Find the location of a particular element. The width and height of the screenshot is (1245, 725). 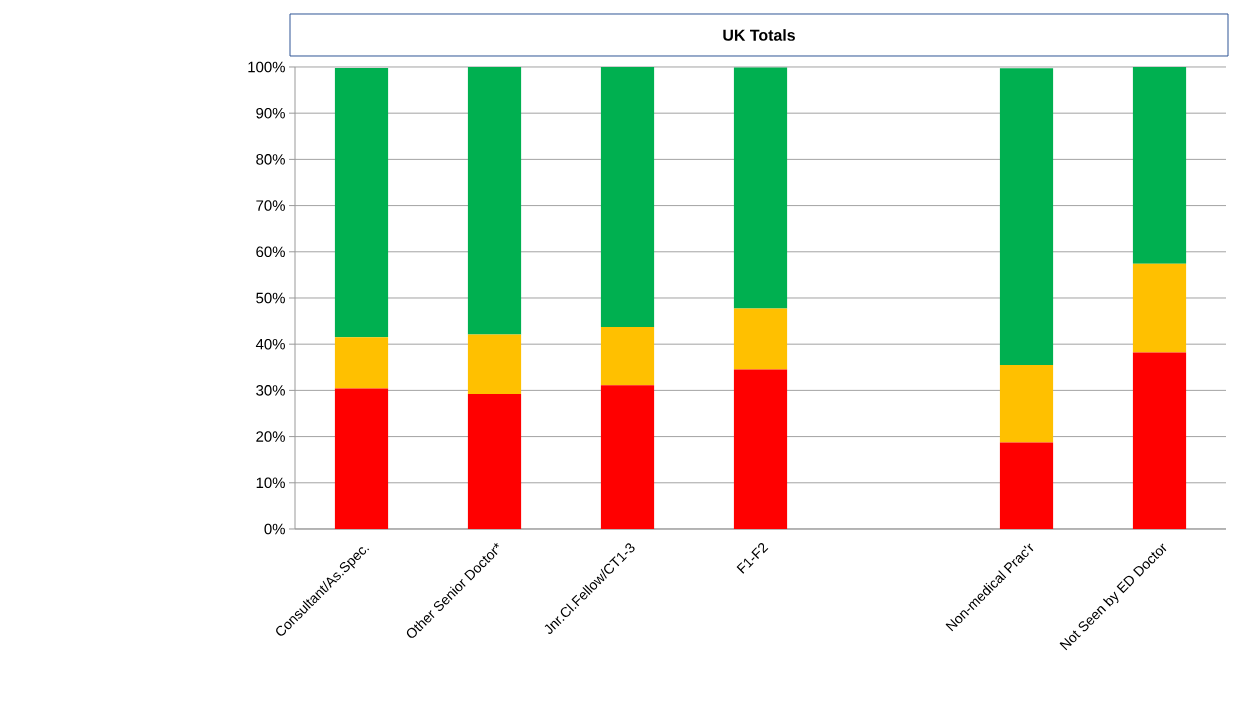

y-tick-label: 10% is located at coordinates (270, 483).